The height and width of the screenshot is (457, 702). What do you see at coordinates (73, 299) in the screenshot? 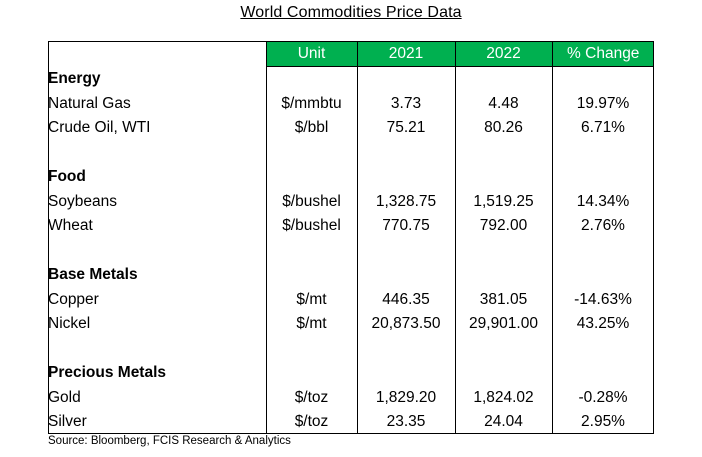
I see `commodity-name: Copper` at bounding box center [73, 299].